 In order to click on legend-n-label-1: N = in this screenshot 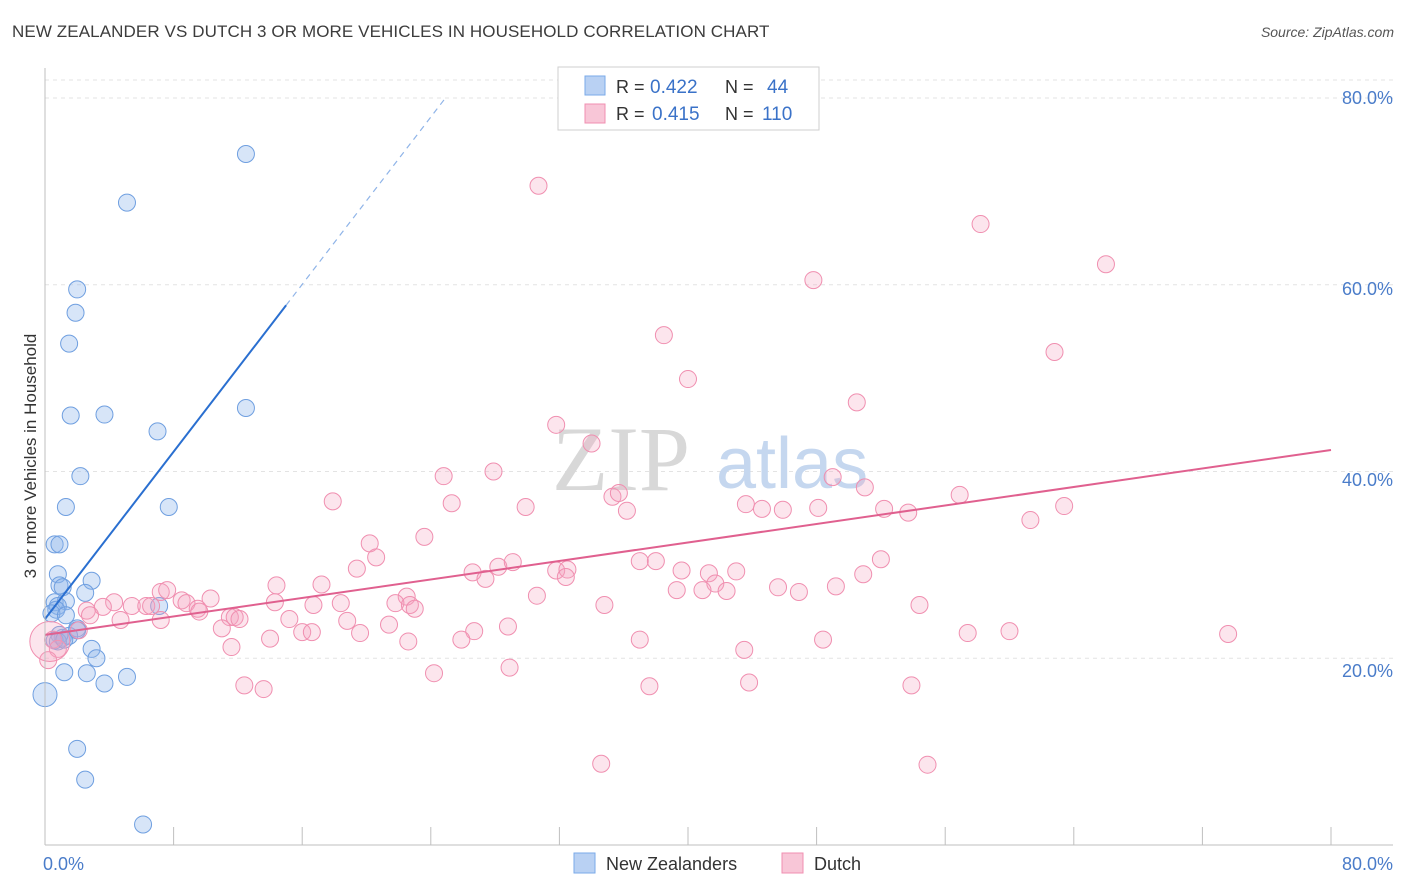, I will do `click(739, 87)`.